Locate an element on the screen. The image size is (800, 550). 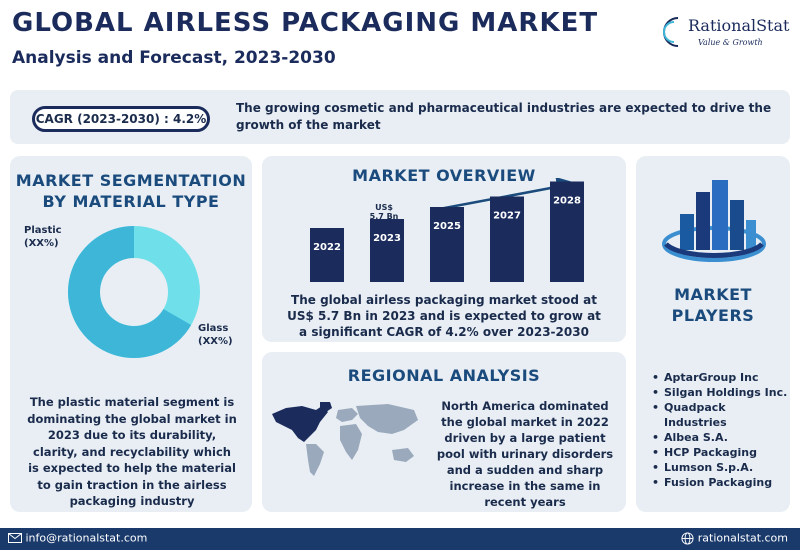
regional-title: REGIONAL ANALYSIS is located at coordinates (444, 375).